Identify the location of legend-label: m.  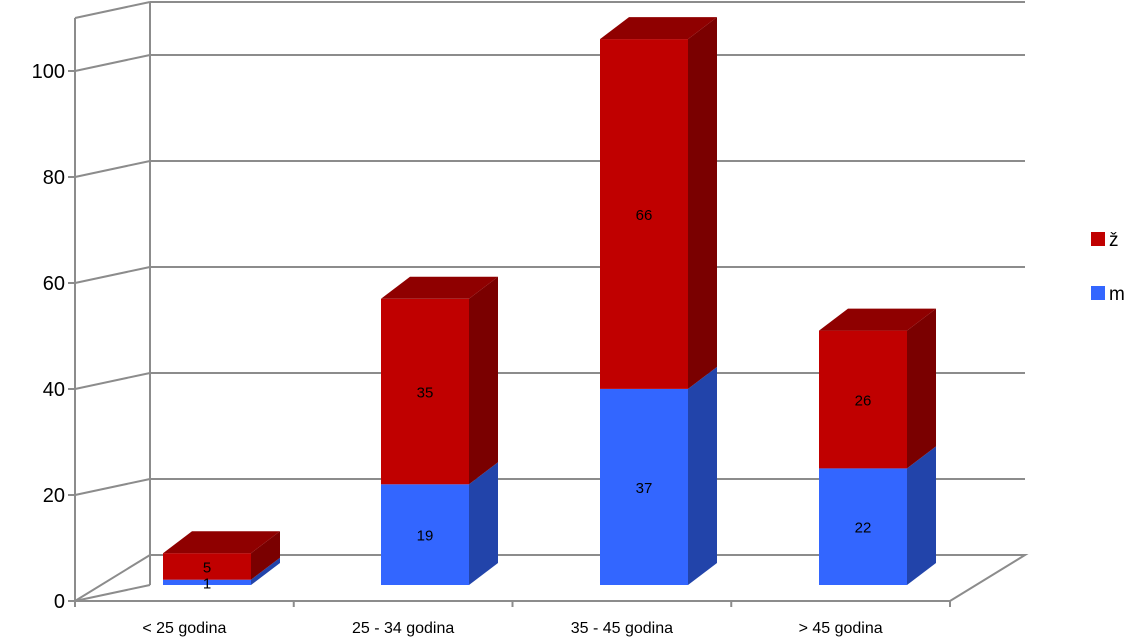
(1117, 294).